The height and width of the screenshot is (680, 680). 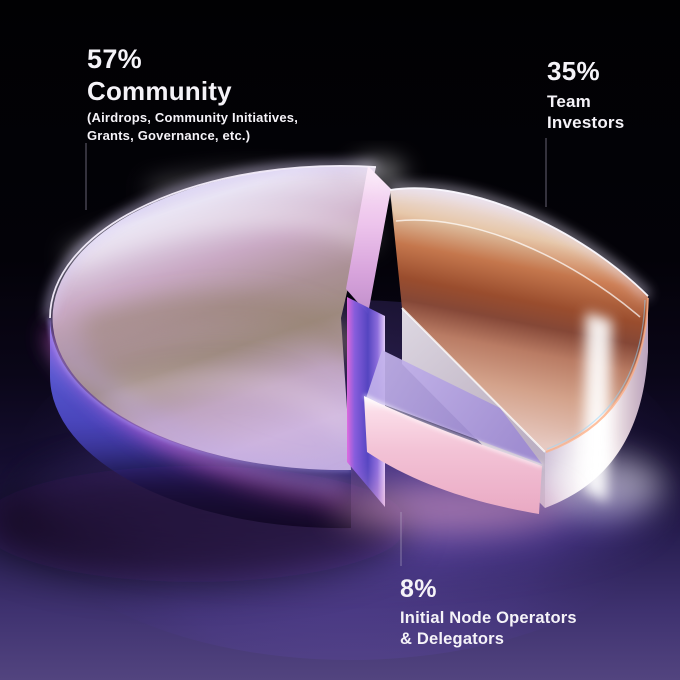 I want to click on node-line2: & Delegators, so click(x=452, y=639).